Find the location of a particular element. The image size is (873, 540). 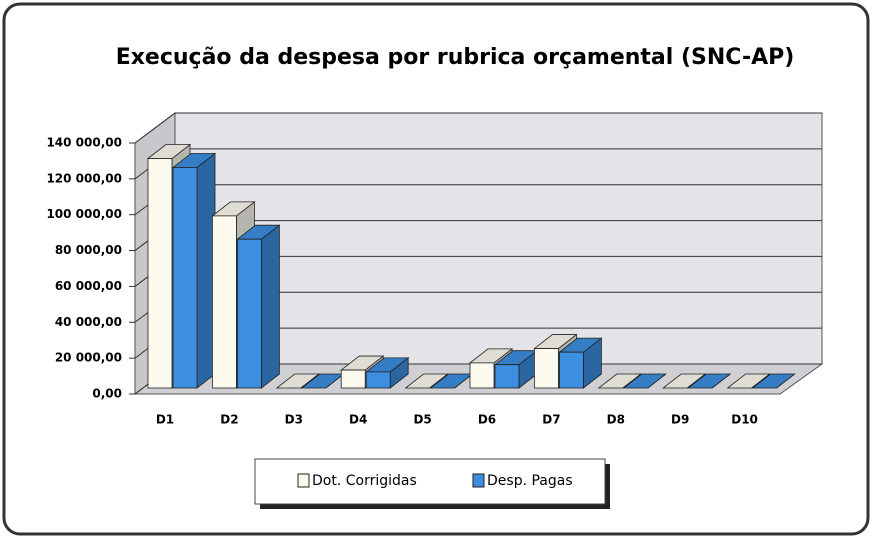

y-tick-label: 120 000,00 is located at coordinates (84, 178).